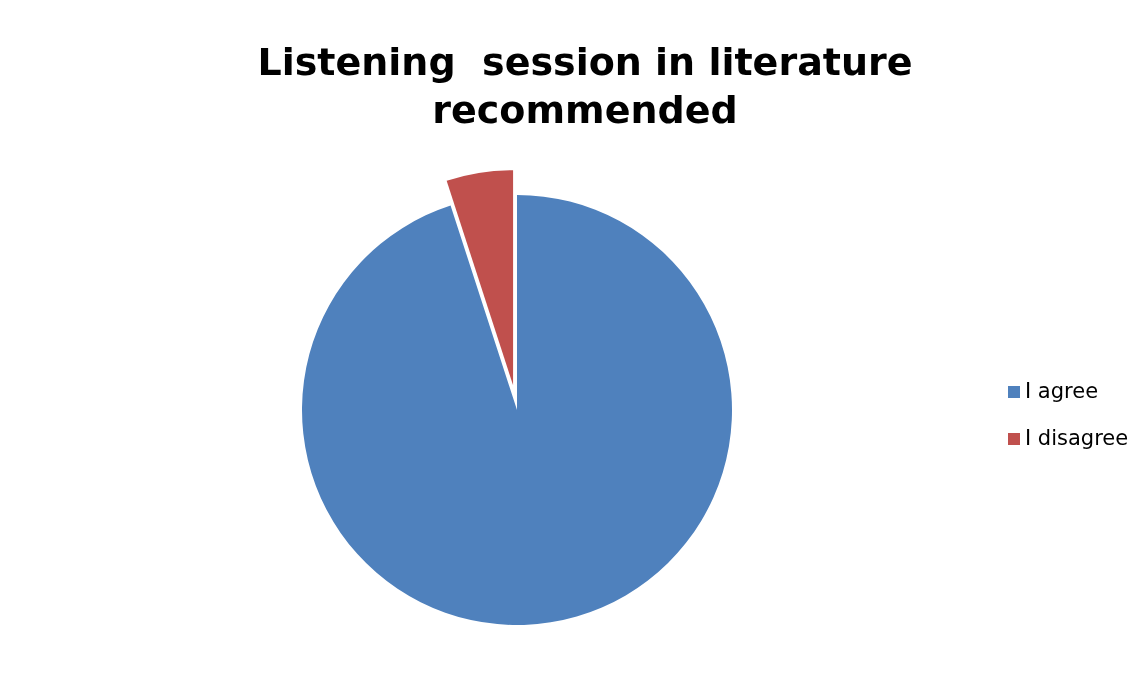 Image resolution: width=1145 pixels, height=675 pixels. I want to click on legend-label: I agree, so click(1062, 391).